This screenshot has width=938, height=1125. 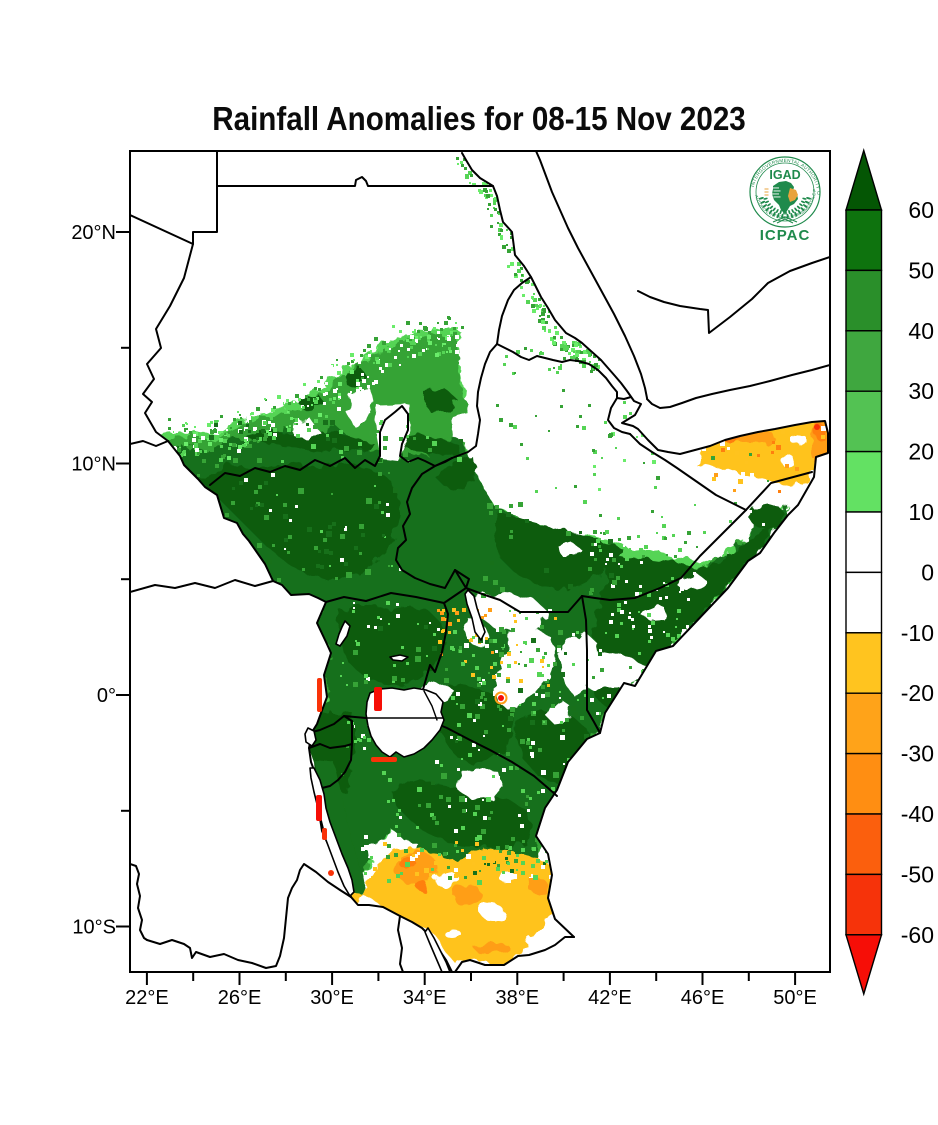 I want to click on svg-text: 0, so click(x=927, y=572).